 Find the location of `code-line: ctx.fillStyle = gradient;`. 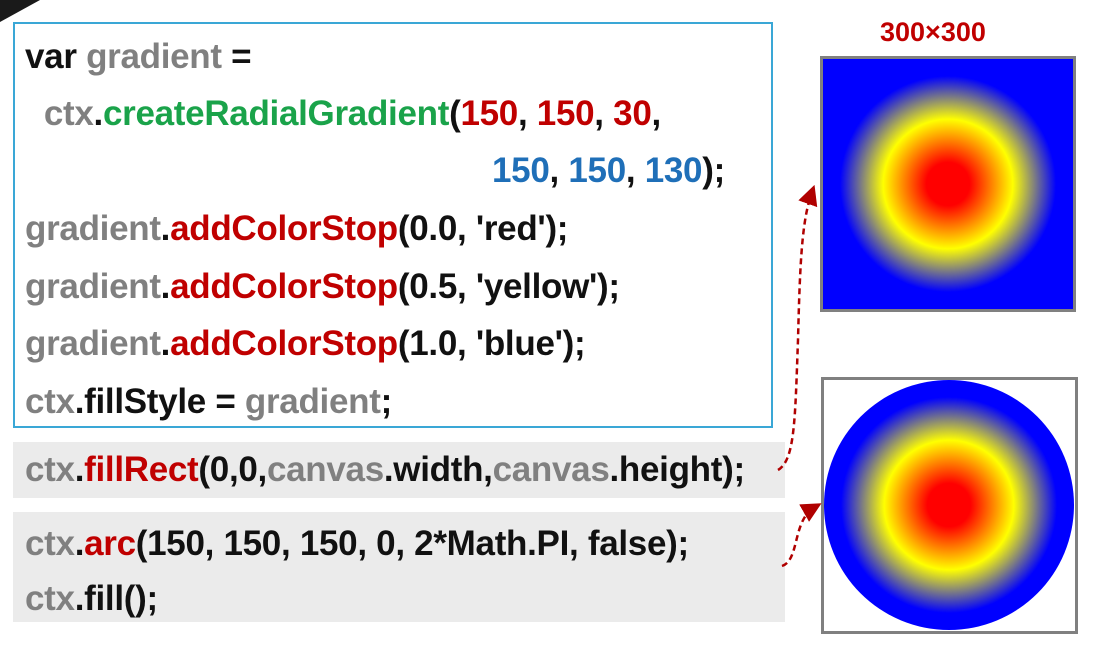

code-line: ctx.fillStyle = gradient; is located at coordinates (208, 402).